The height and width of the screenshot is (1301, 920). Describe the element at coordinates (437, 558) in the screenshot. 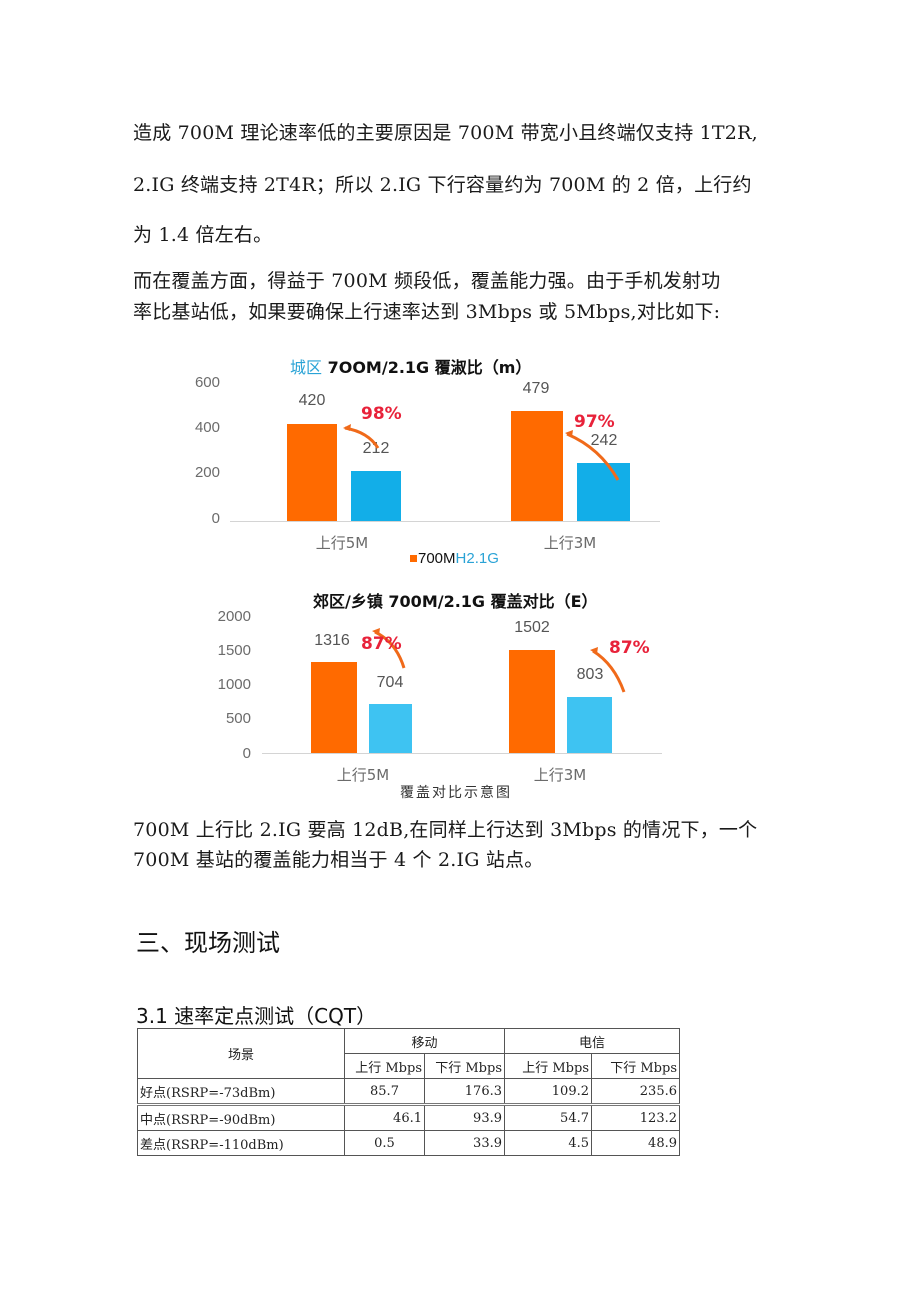

I see `legend-label-700m: 700M` at that location.